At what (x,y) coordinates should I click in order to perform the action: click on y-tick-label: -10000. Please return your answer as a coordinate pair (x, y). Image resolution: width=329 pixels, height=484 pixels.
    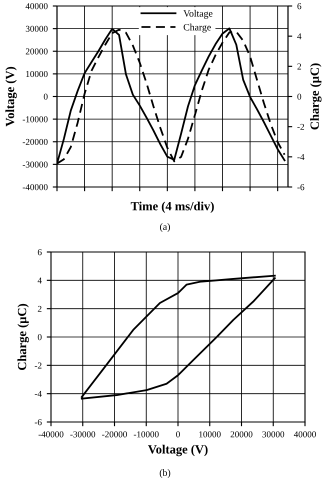
    Looking at the image, I should click on (35, 119).